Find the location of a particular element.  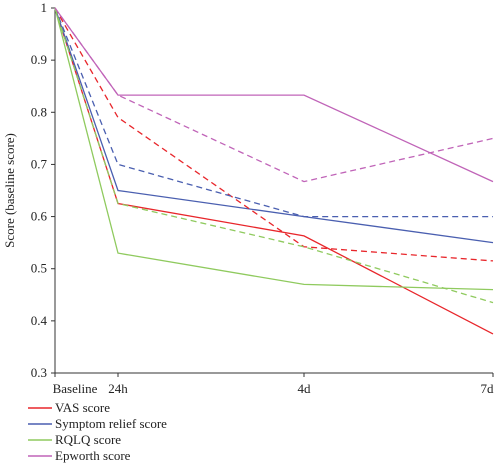

y-axis-label: Score (baseline score) is located at coordinates (9, 190).